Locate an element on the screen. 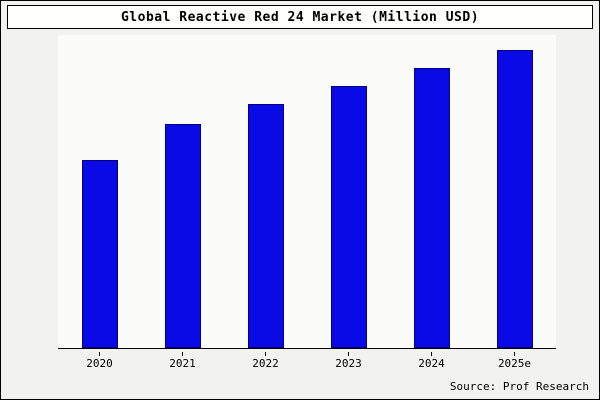  x-label-2025e: 2025e is located at coordinates (514, 363).